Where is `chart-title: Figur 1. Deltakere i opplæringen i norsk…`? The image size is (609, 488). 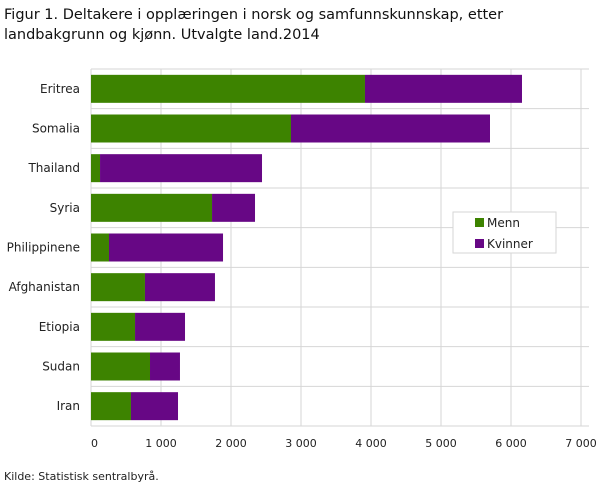
chart-title: Figur 1. Deltakere i opplæringen i norsk… is located at coordinates (254, 25).